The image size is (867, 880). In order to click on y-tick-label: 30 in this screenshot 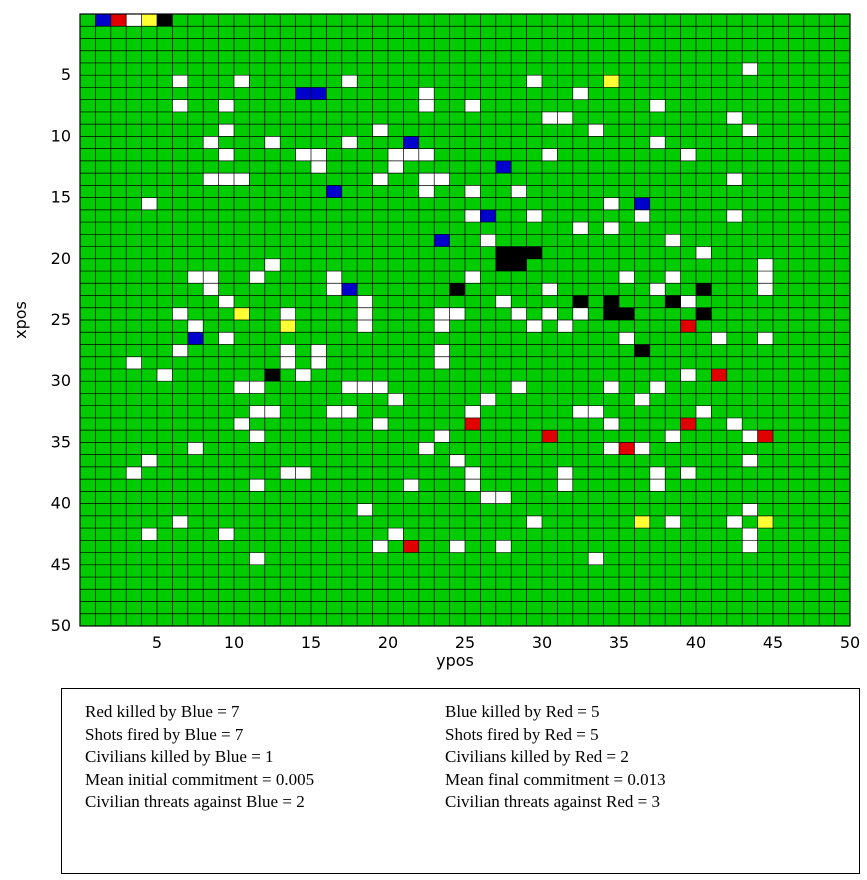, I will do `click(61, 380)`.